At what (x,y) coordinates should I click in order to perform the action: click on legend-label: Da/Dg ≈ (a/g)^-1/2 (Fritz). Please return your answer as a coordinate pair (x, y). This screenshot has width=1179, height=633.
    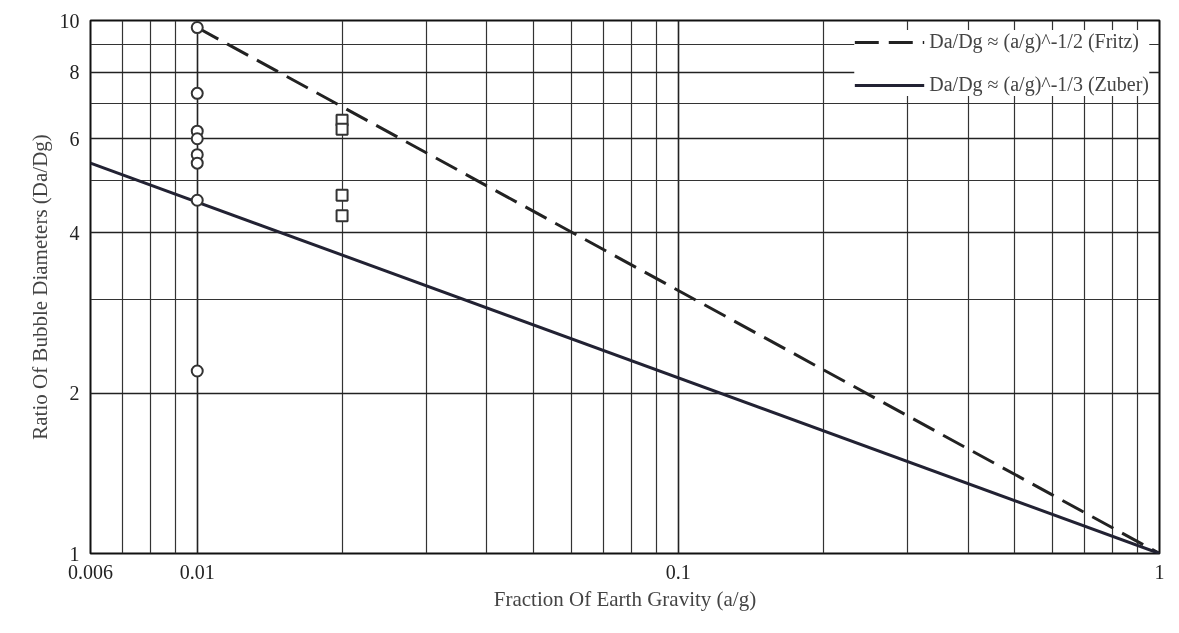
    Looking at the image, I should click on (1034, 41).